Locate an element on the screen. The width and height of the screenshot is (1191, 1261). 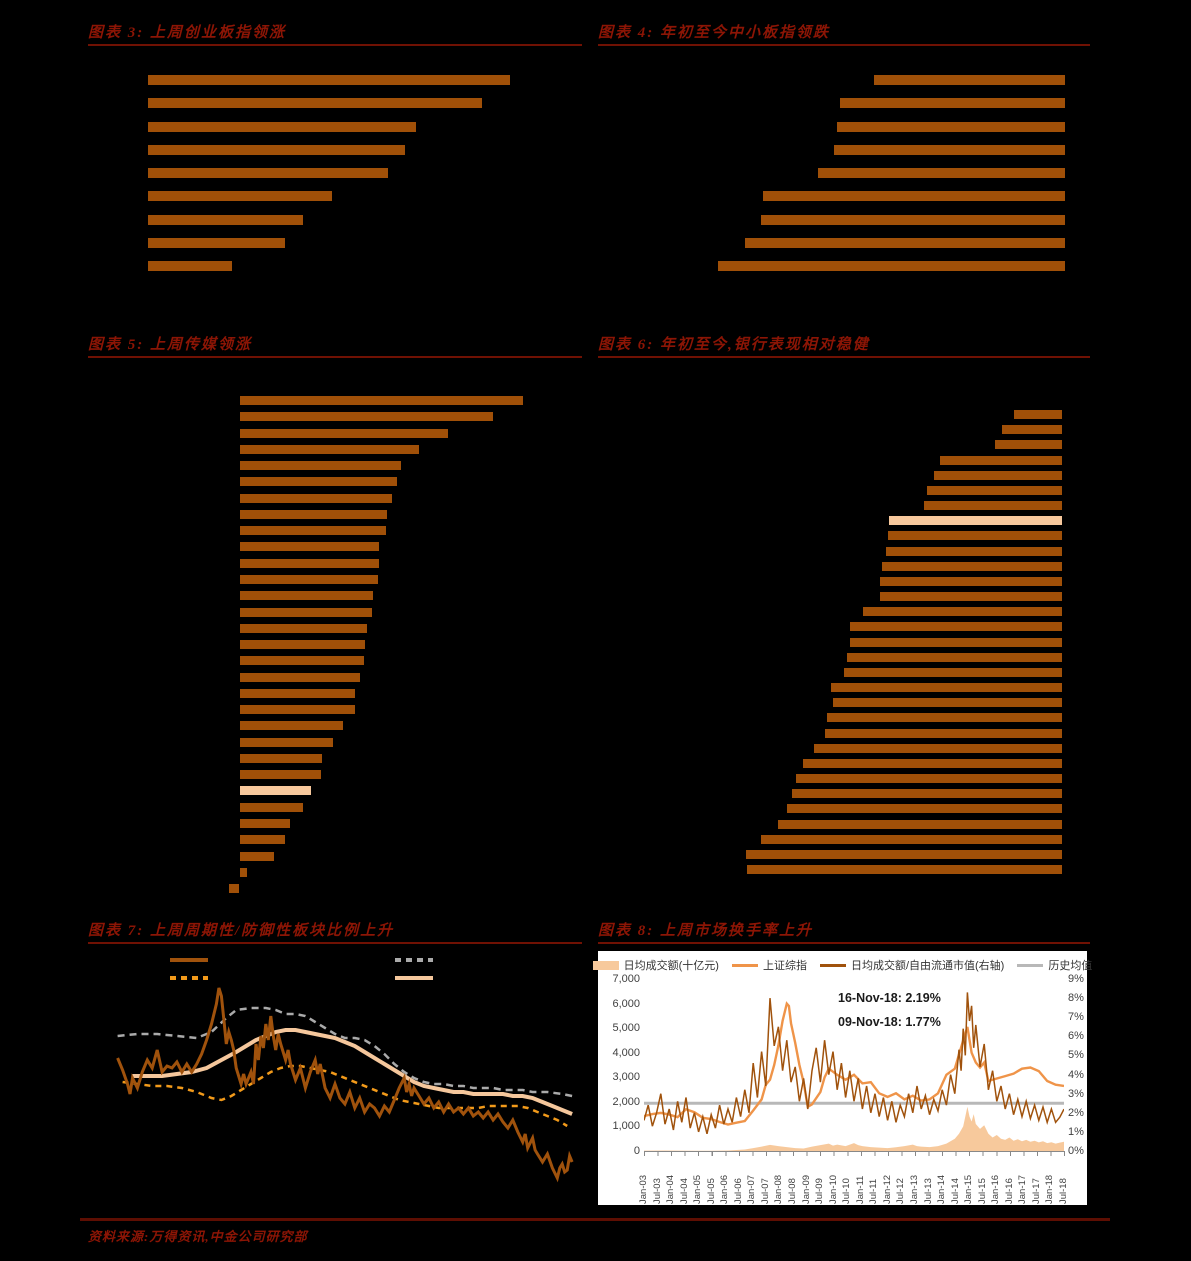
figure-7: 图表 7: 上周周期性/防御性板块比例上升 is located at coordinates (335, 1068).